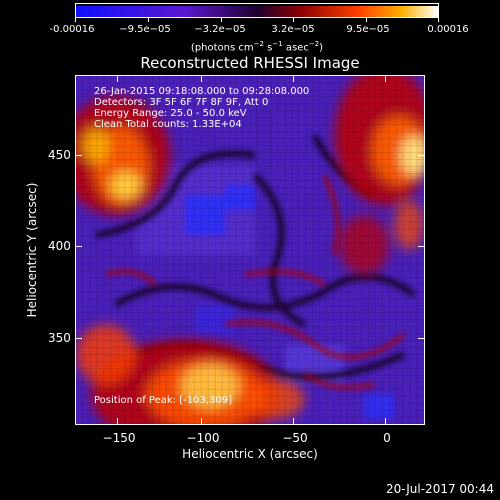  Describe the element at coordinates (250, 63) in the screenshot. I see `image-title: Reconstructed RHESSI Image` at that location.